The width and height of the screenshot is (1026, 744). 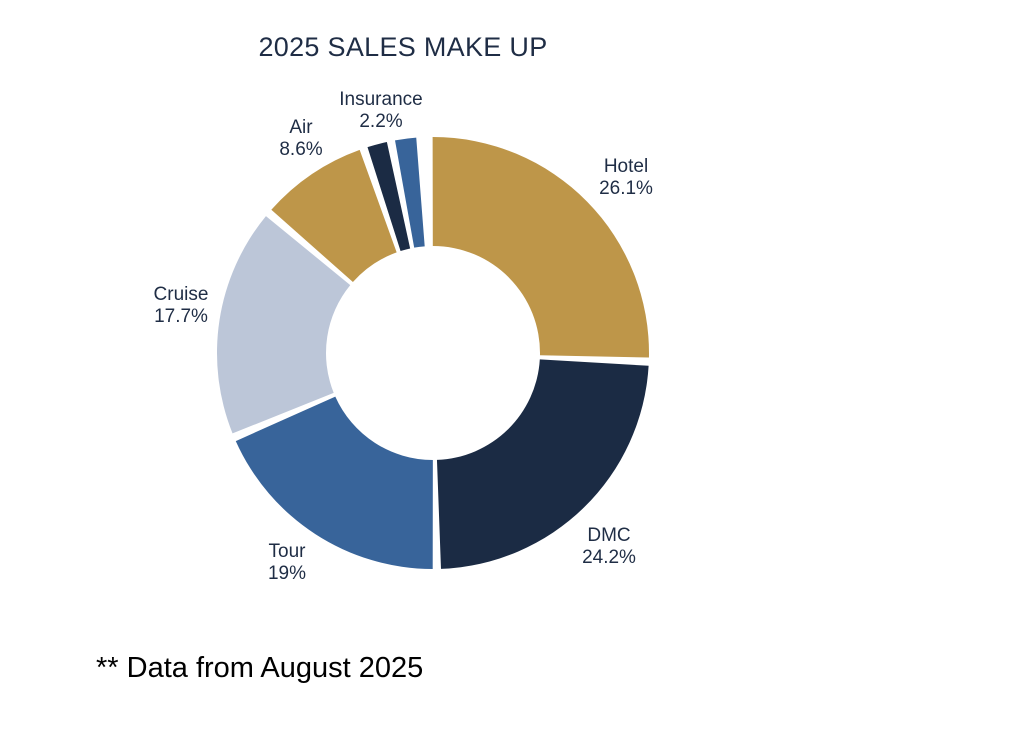 I want to click on slice-label-value: 8.6%, so click(x=300, y=149).